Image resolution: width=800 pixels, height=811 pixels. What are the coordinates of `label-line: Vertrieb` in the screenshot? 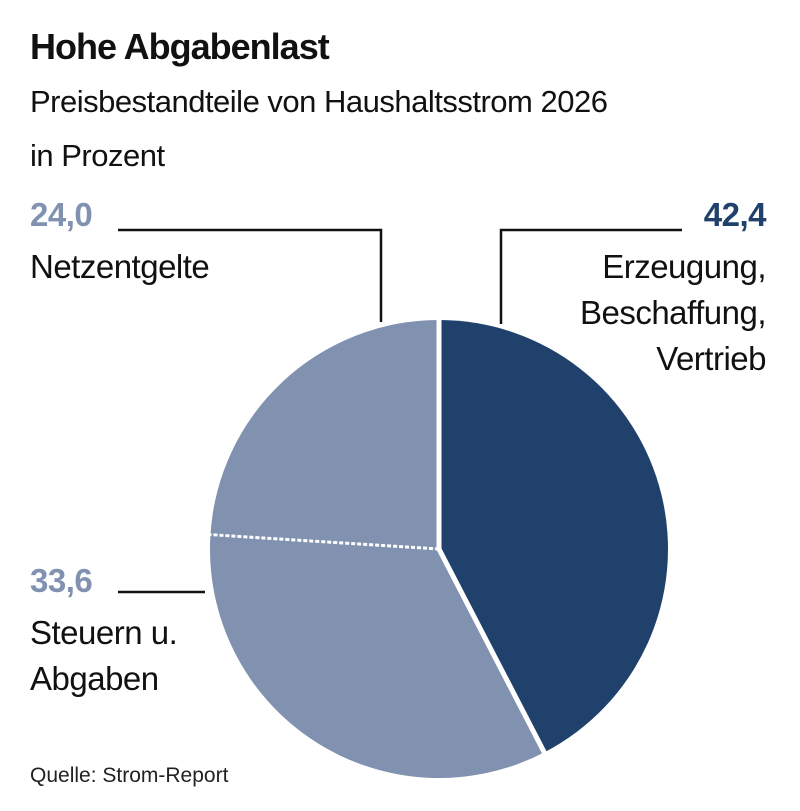 It's located at (711, 358).